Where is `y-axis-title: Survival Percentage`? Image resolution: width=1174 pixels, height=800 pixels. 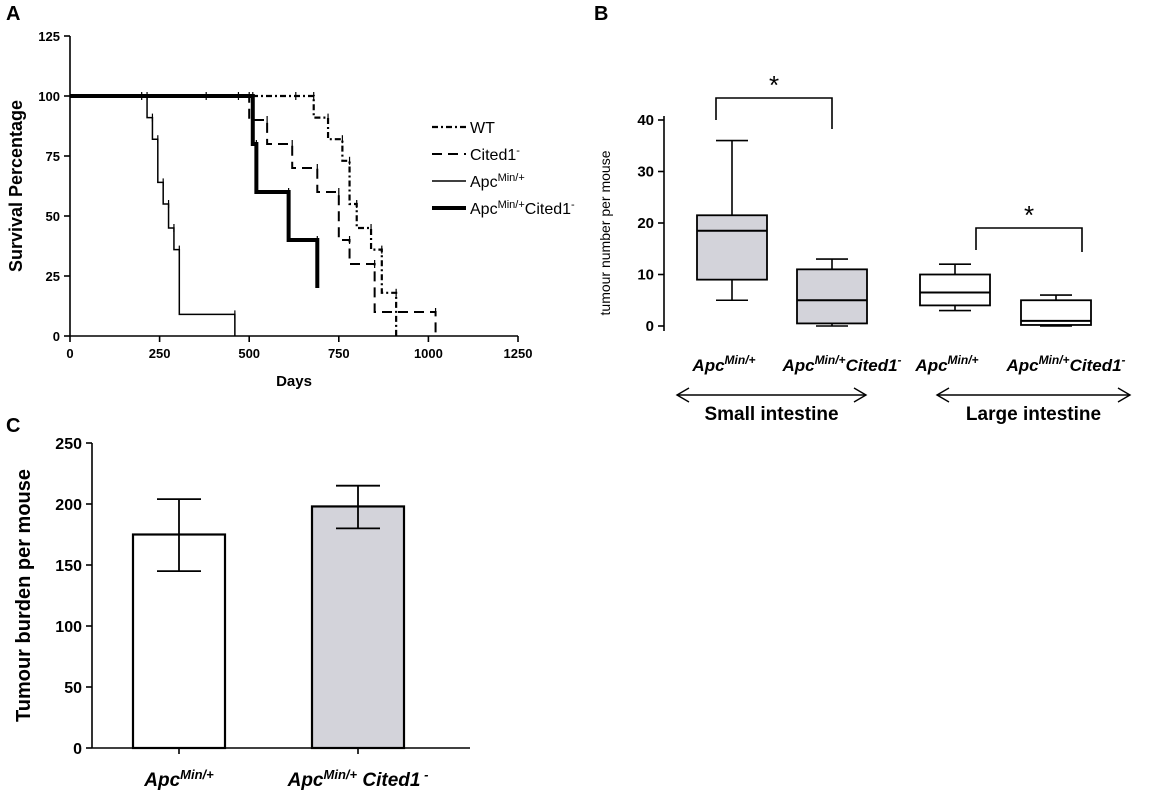 y-axis-title: Survival Percentage is located at coordinates (16, 186).